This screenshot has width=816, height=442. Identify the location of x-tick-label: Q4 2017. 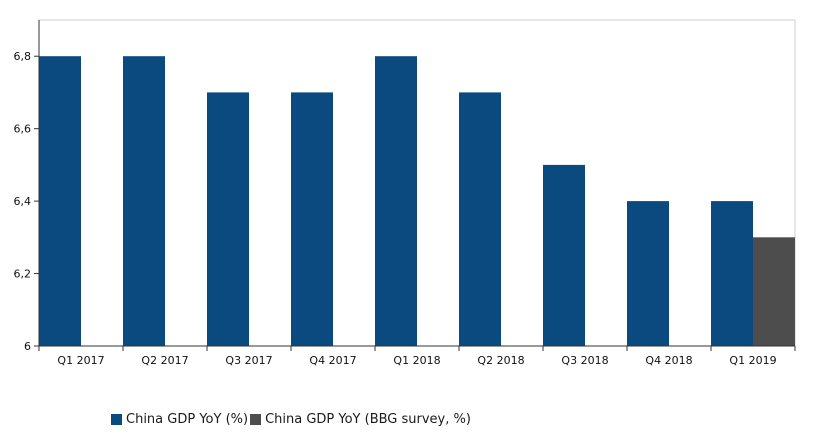
(332, 360).